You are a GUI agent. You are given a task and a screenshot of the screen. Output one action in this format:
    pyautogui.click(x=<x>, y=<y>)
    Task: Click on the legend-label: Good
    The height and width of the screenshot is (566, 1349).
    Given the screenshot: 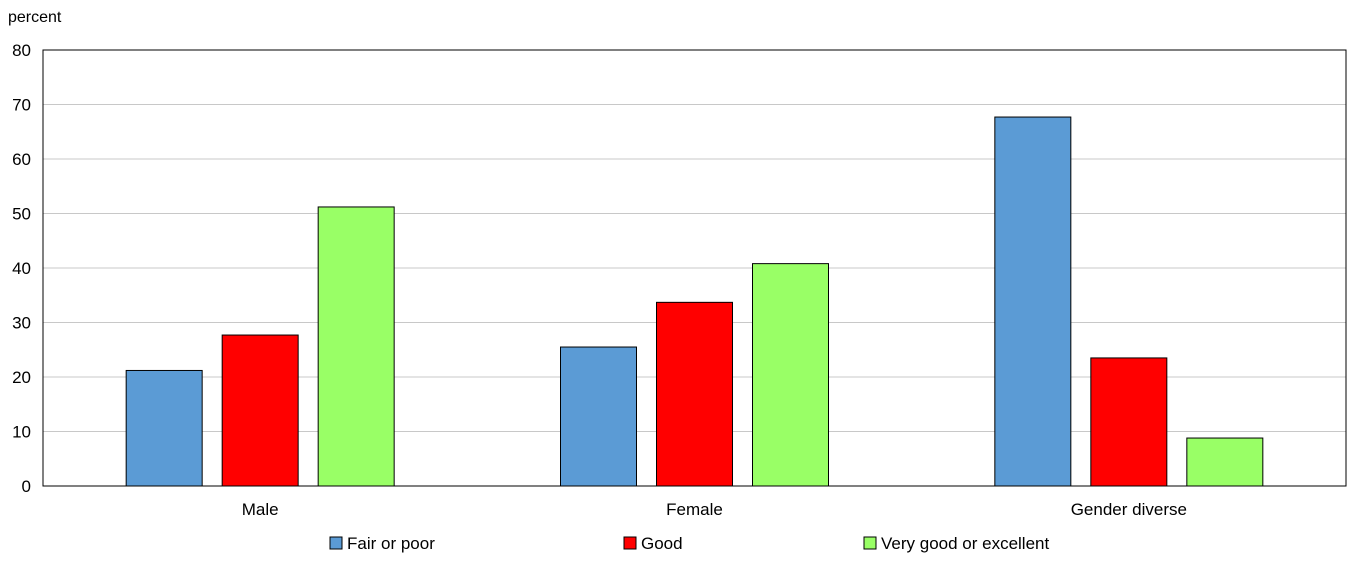 What is the action you would take?
    pyautogui.click(x=662, y=543)
    